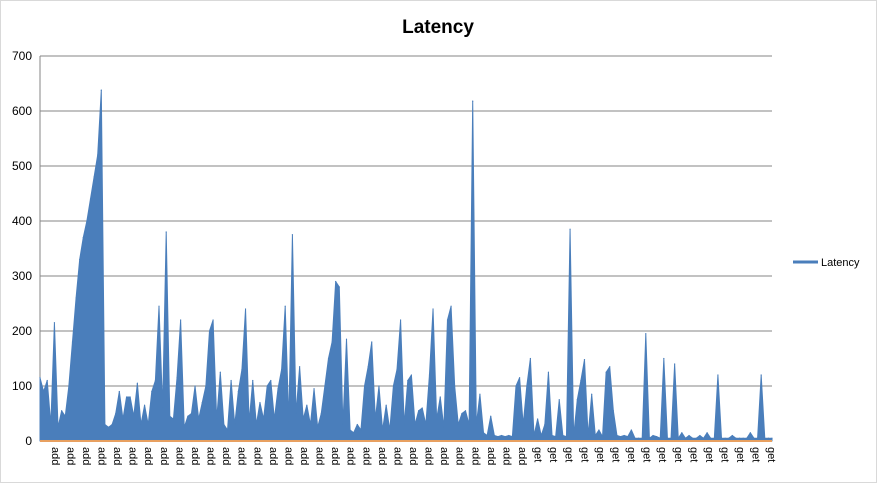 This screenshot has height=483, width=877. Describe the element at coordinates (22, 56) in the screenshot. I see `y-tick-label: 700` at that location.